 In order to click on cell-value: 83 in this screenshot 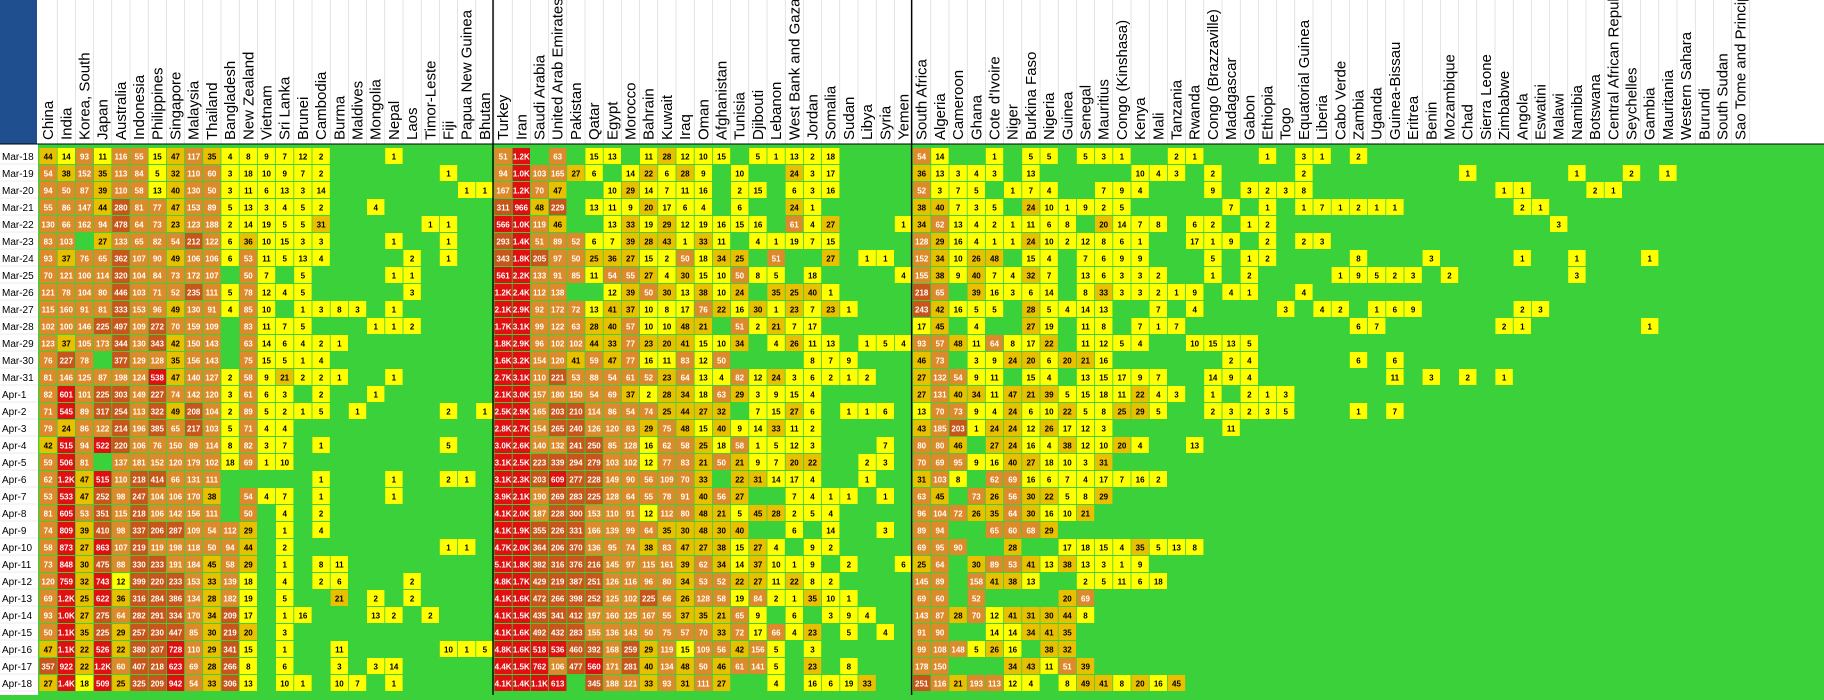, I will do `click(630, 429)`.